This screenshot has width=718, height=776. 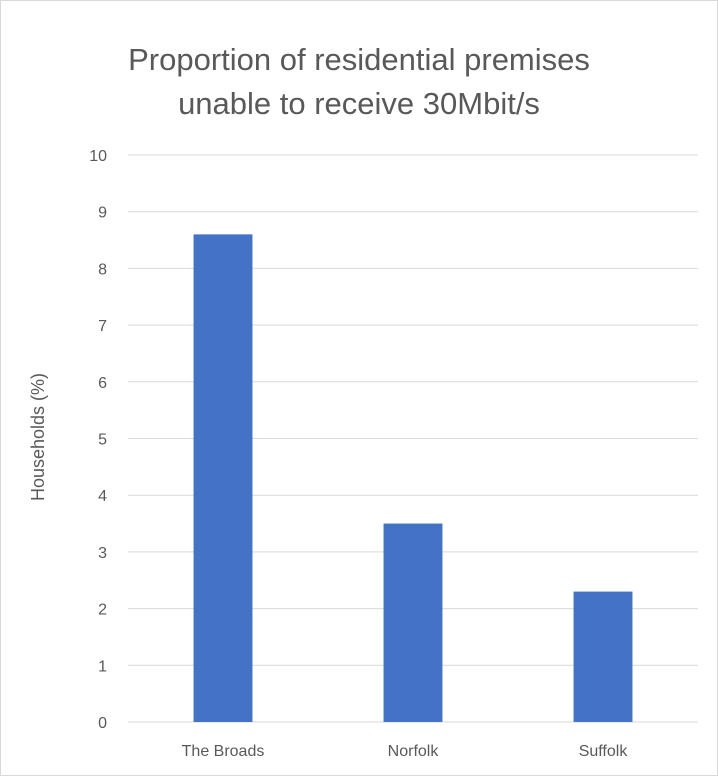 What do you see at coordinates (102, 269) in the screenshot?
I see `y-tick-label: 8` at bounding box center [102, 269].